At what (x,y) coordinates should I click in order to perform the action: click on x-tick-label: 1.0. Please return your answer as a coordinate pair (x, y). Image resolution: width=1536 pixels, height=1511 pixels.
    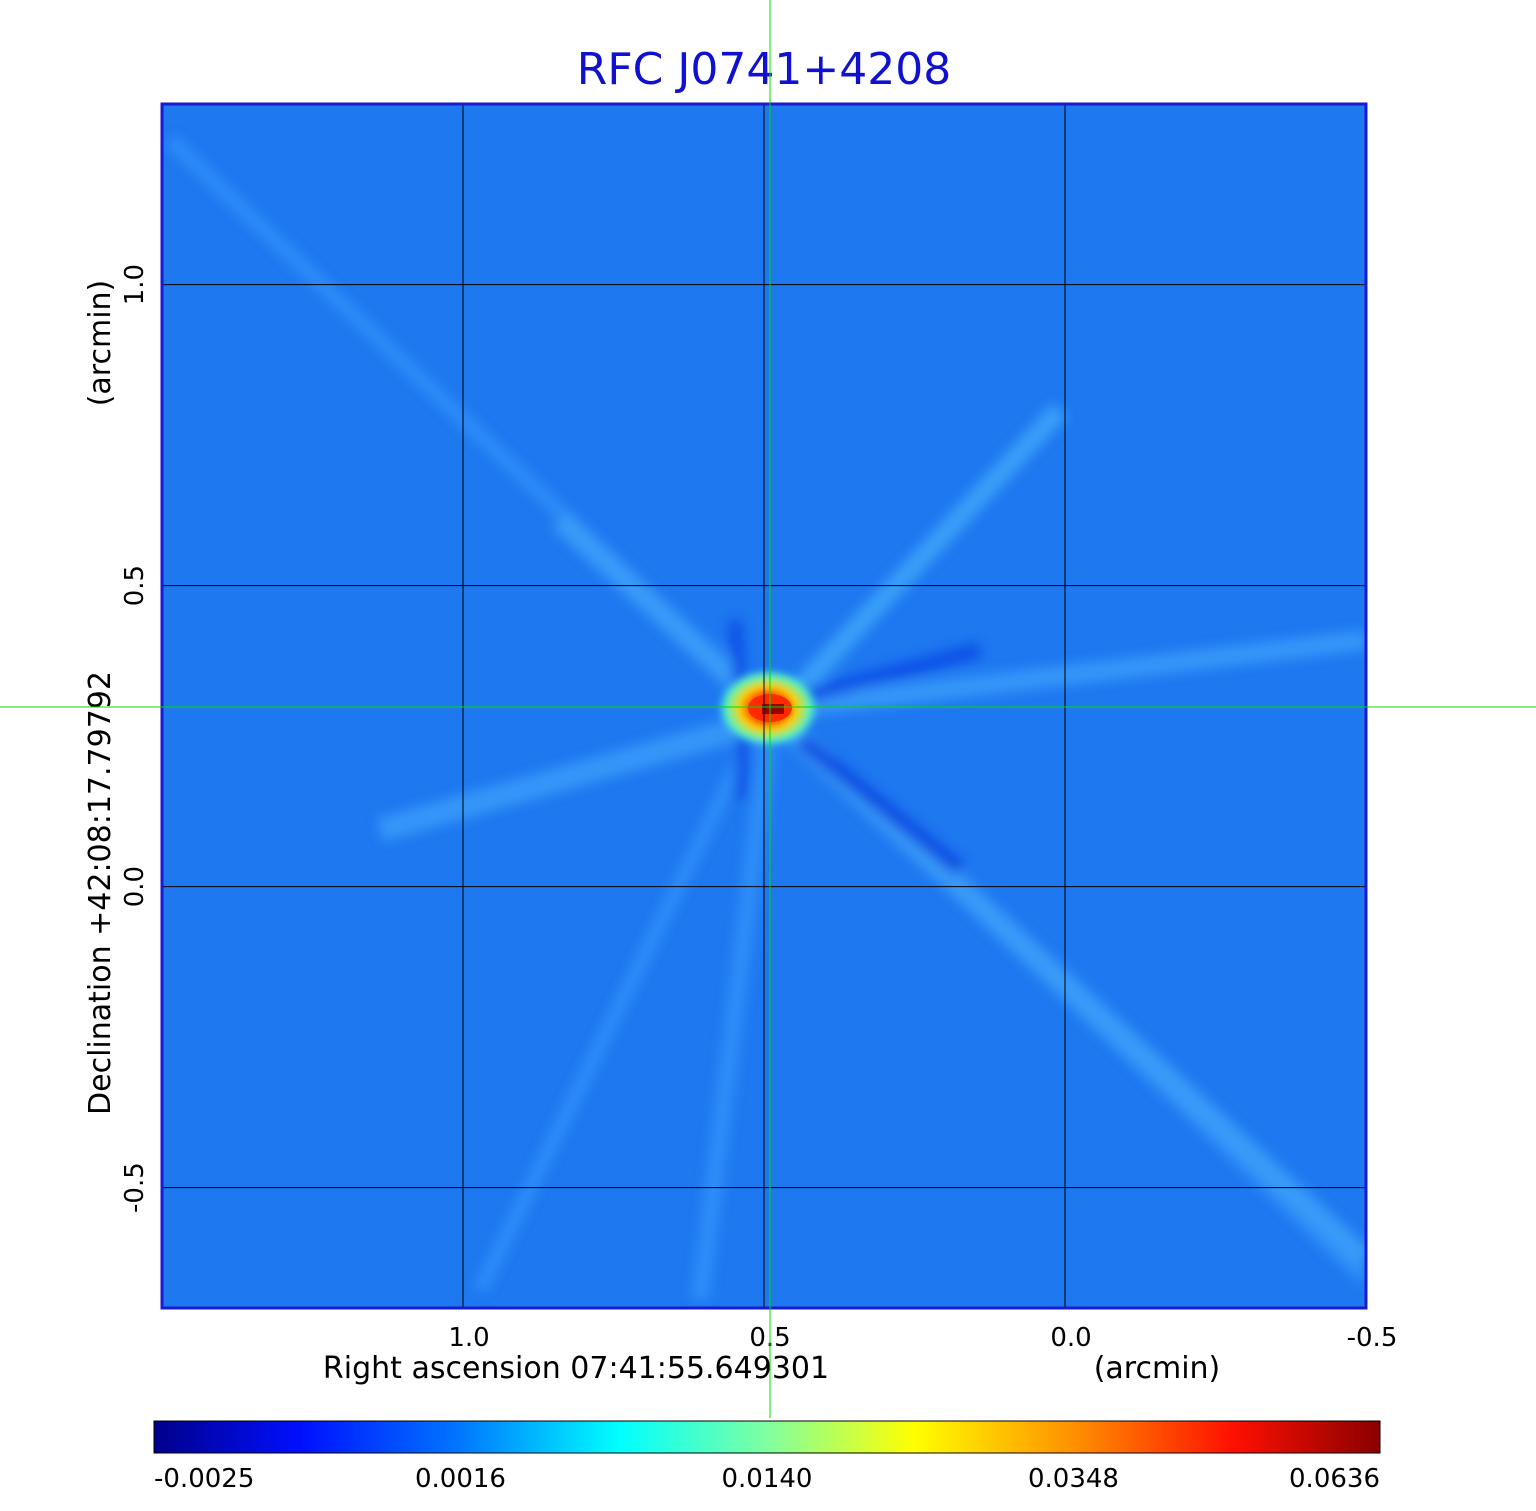
    Looking at the image, I should click on (468, 1338).